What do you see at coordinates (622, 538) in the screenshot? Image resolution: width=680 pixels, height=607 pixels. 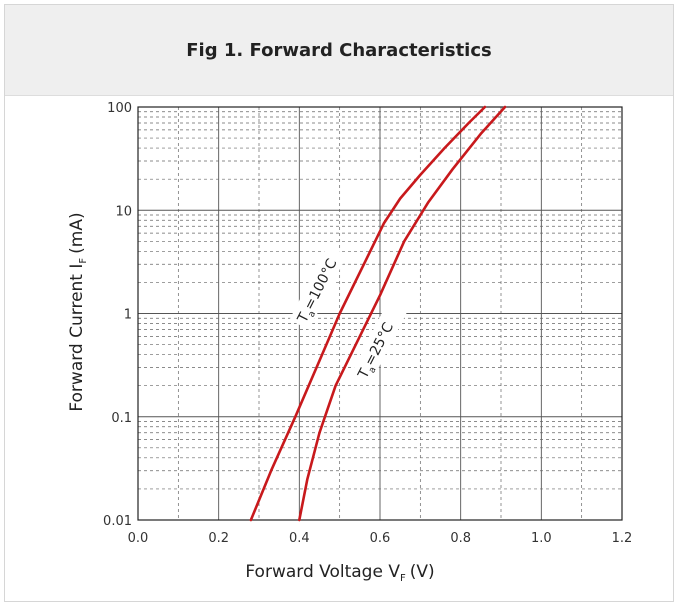 I see `x-tick-label: 1.2` at bounding box center [622, 538].